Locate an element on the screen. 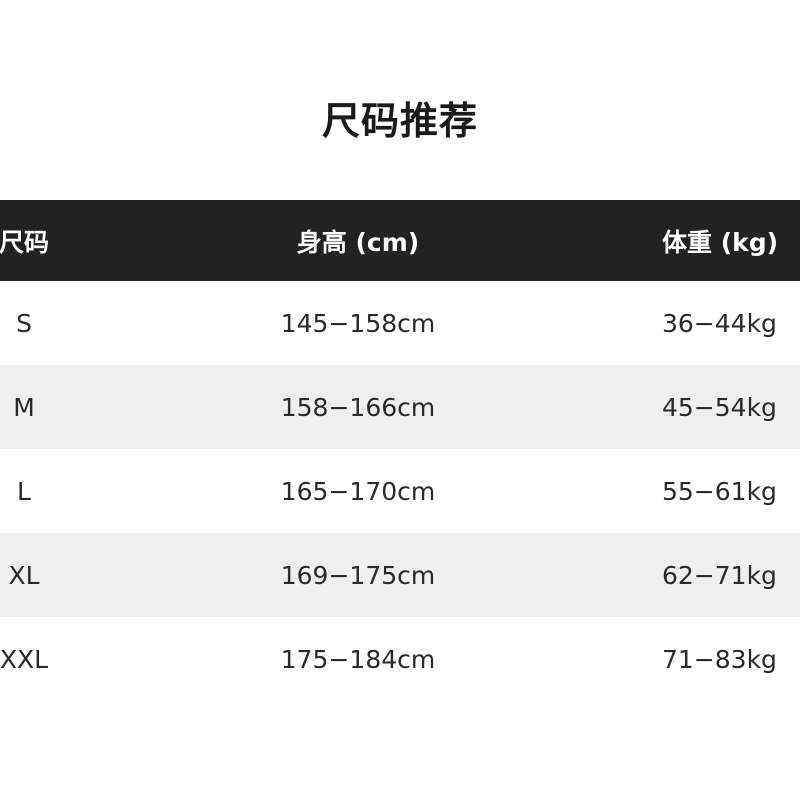 This screenshot has width=800, height=800. header-weight: 体重 (kg) is located at coordinates (720, 242).